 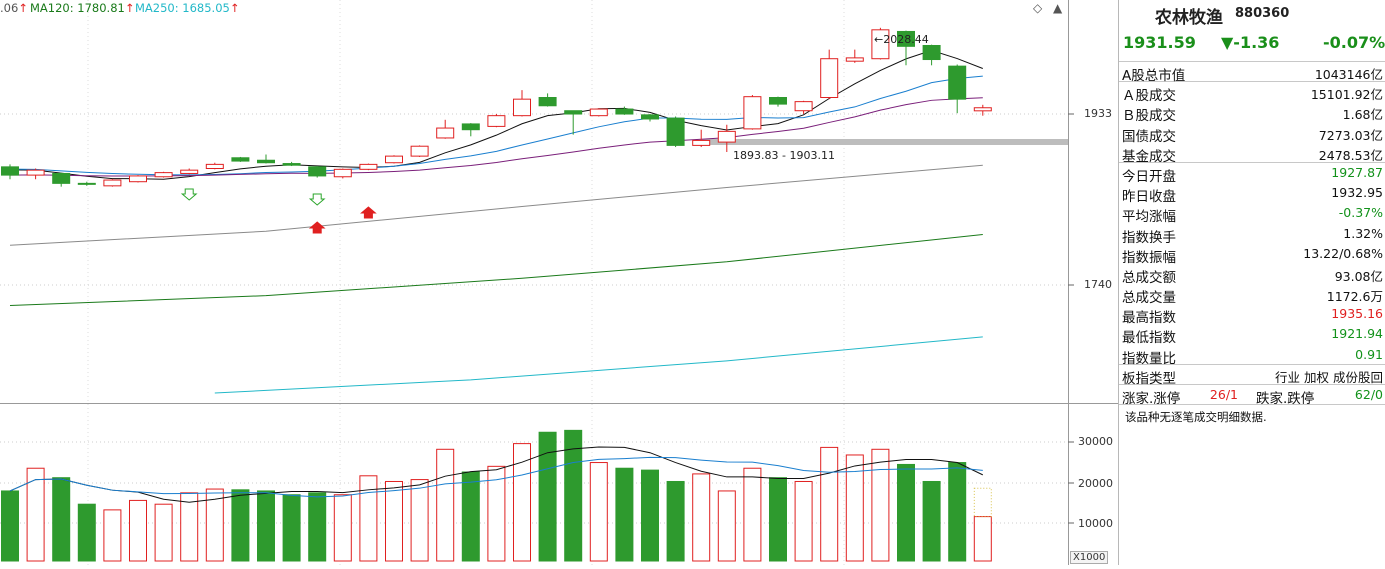 I want to click on stats-value: 1172.6万, so click(x=1354, y=297).